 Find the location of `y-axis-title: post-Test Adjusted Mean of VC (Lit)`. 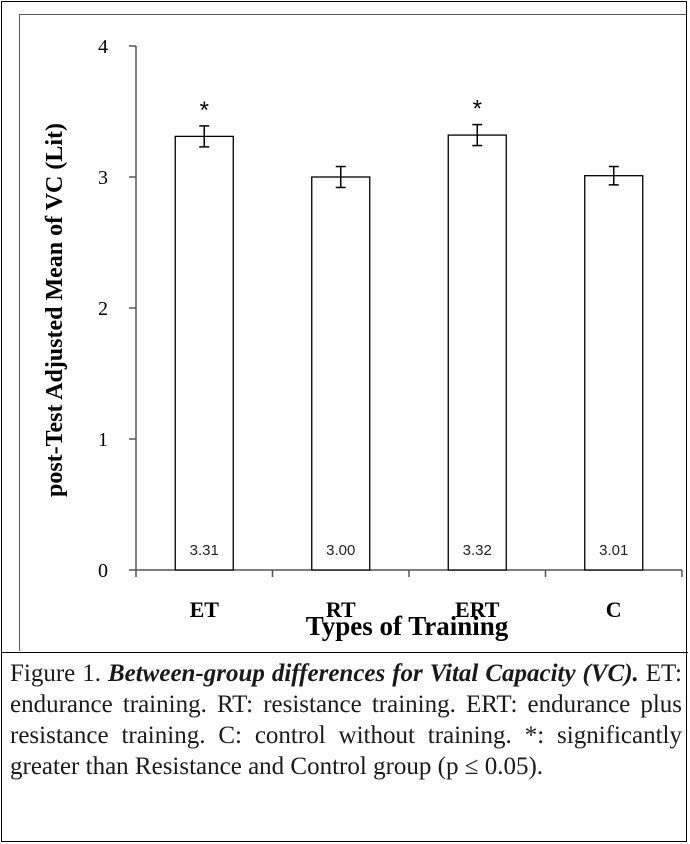

y-axis-title: post-Test Adjusted Mean of VC (Lit) is located at coordinates (55, 310).